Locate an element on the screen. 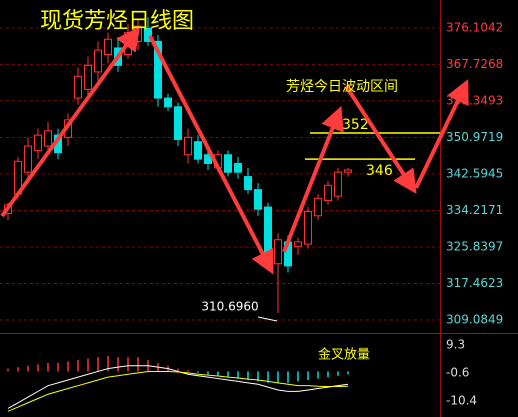 The height and width of the screenshot is (417, 518). y-tick-label: 9.3 is located at coordinates (455, 344).